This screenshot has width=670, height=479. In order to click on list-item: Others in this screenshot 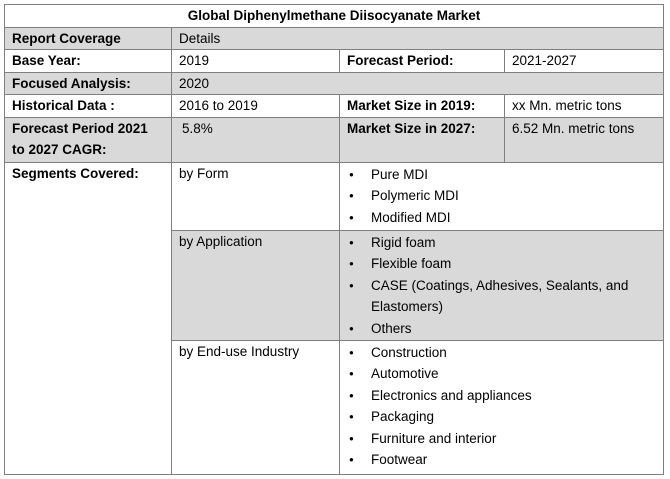, I will do `click(501, 329)`.